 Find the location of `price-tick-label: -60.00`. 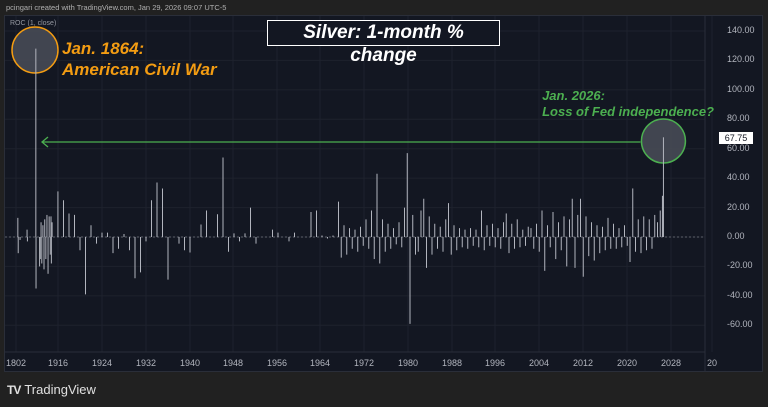

price-tick-label: -60.00 is located at coordinates (740, 324).